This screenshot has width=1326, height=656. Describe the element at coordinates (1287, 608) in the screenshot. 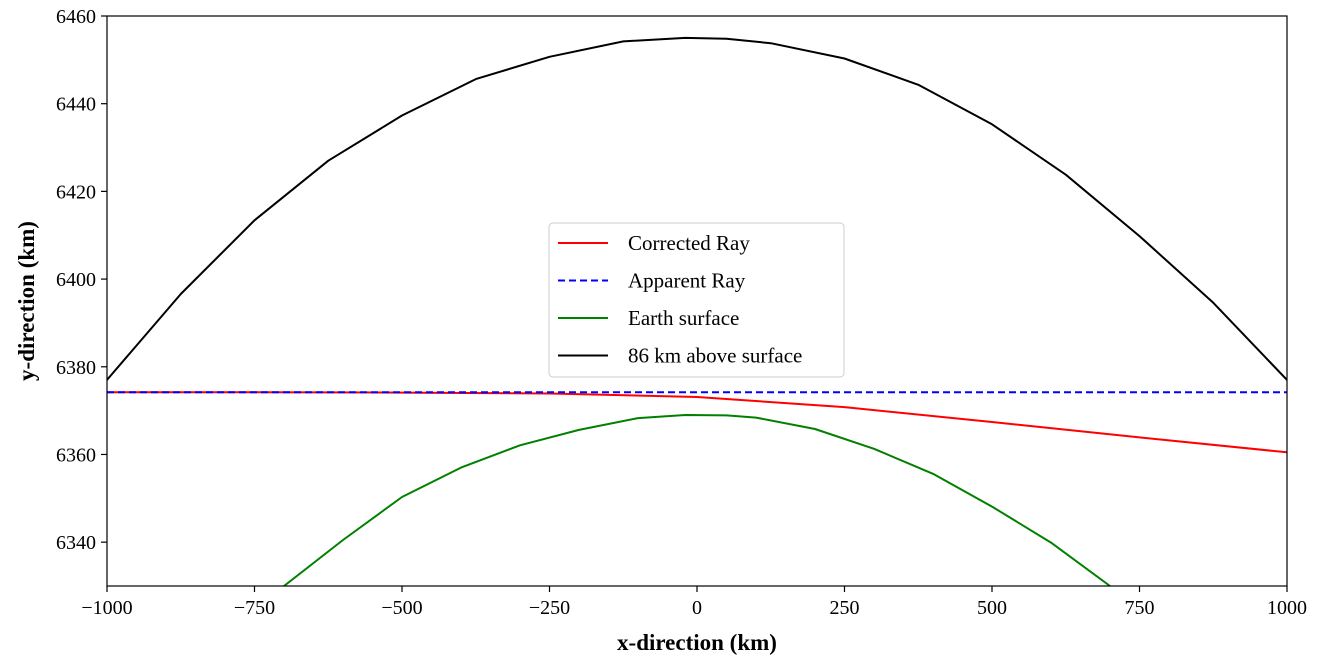

I see `x-tick-label: 1000` at that location.